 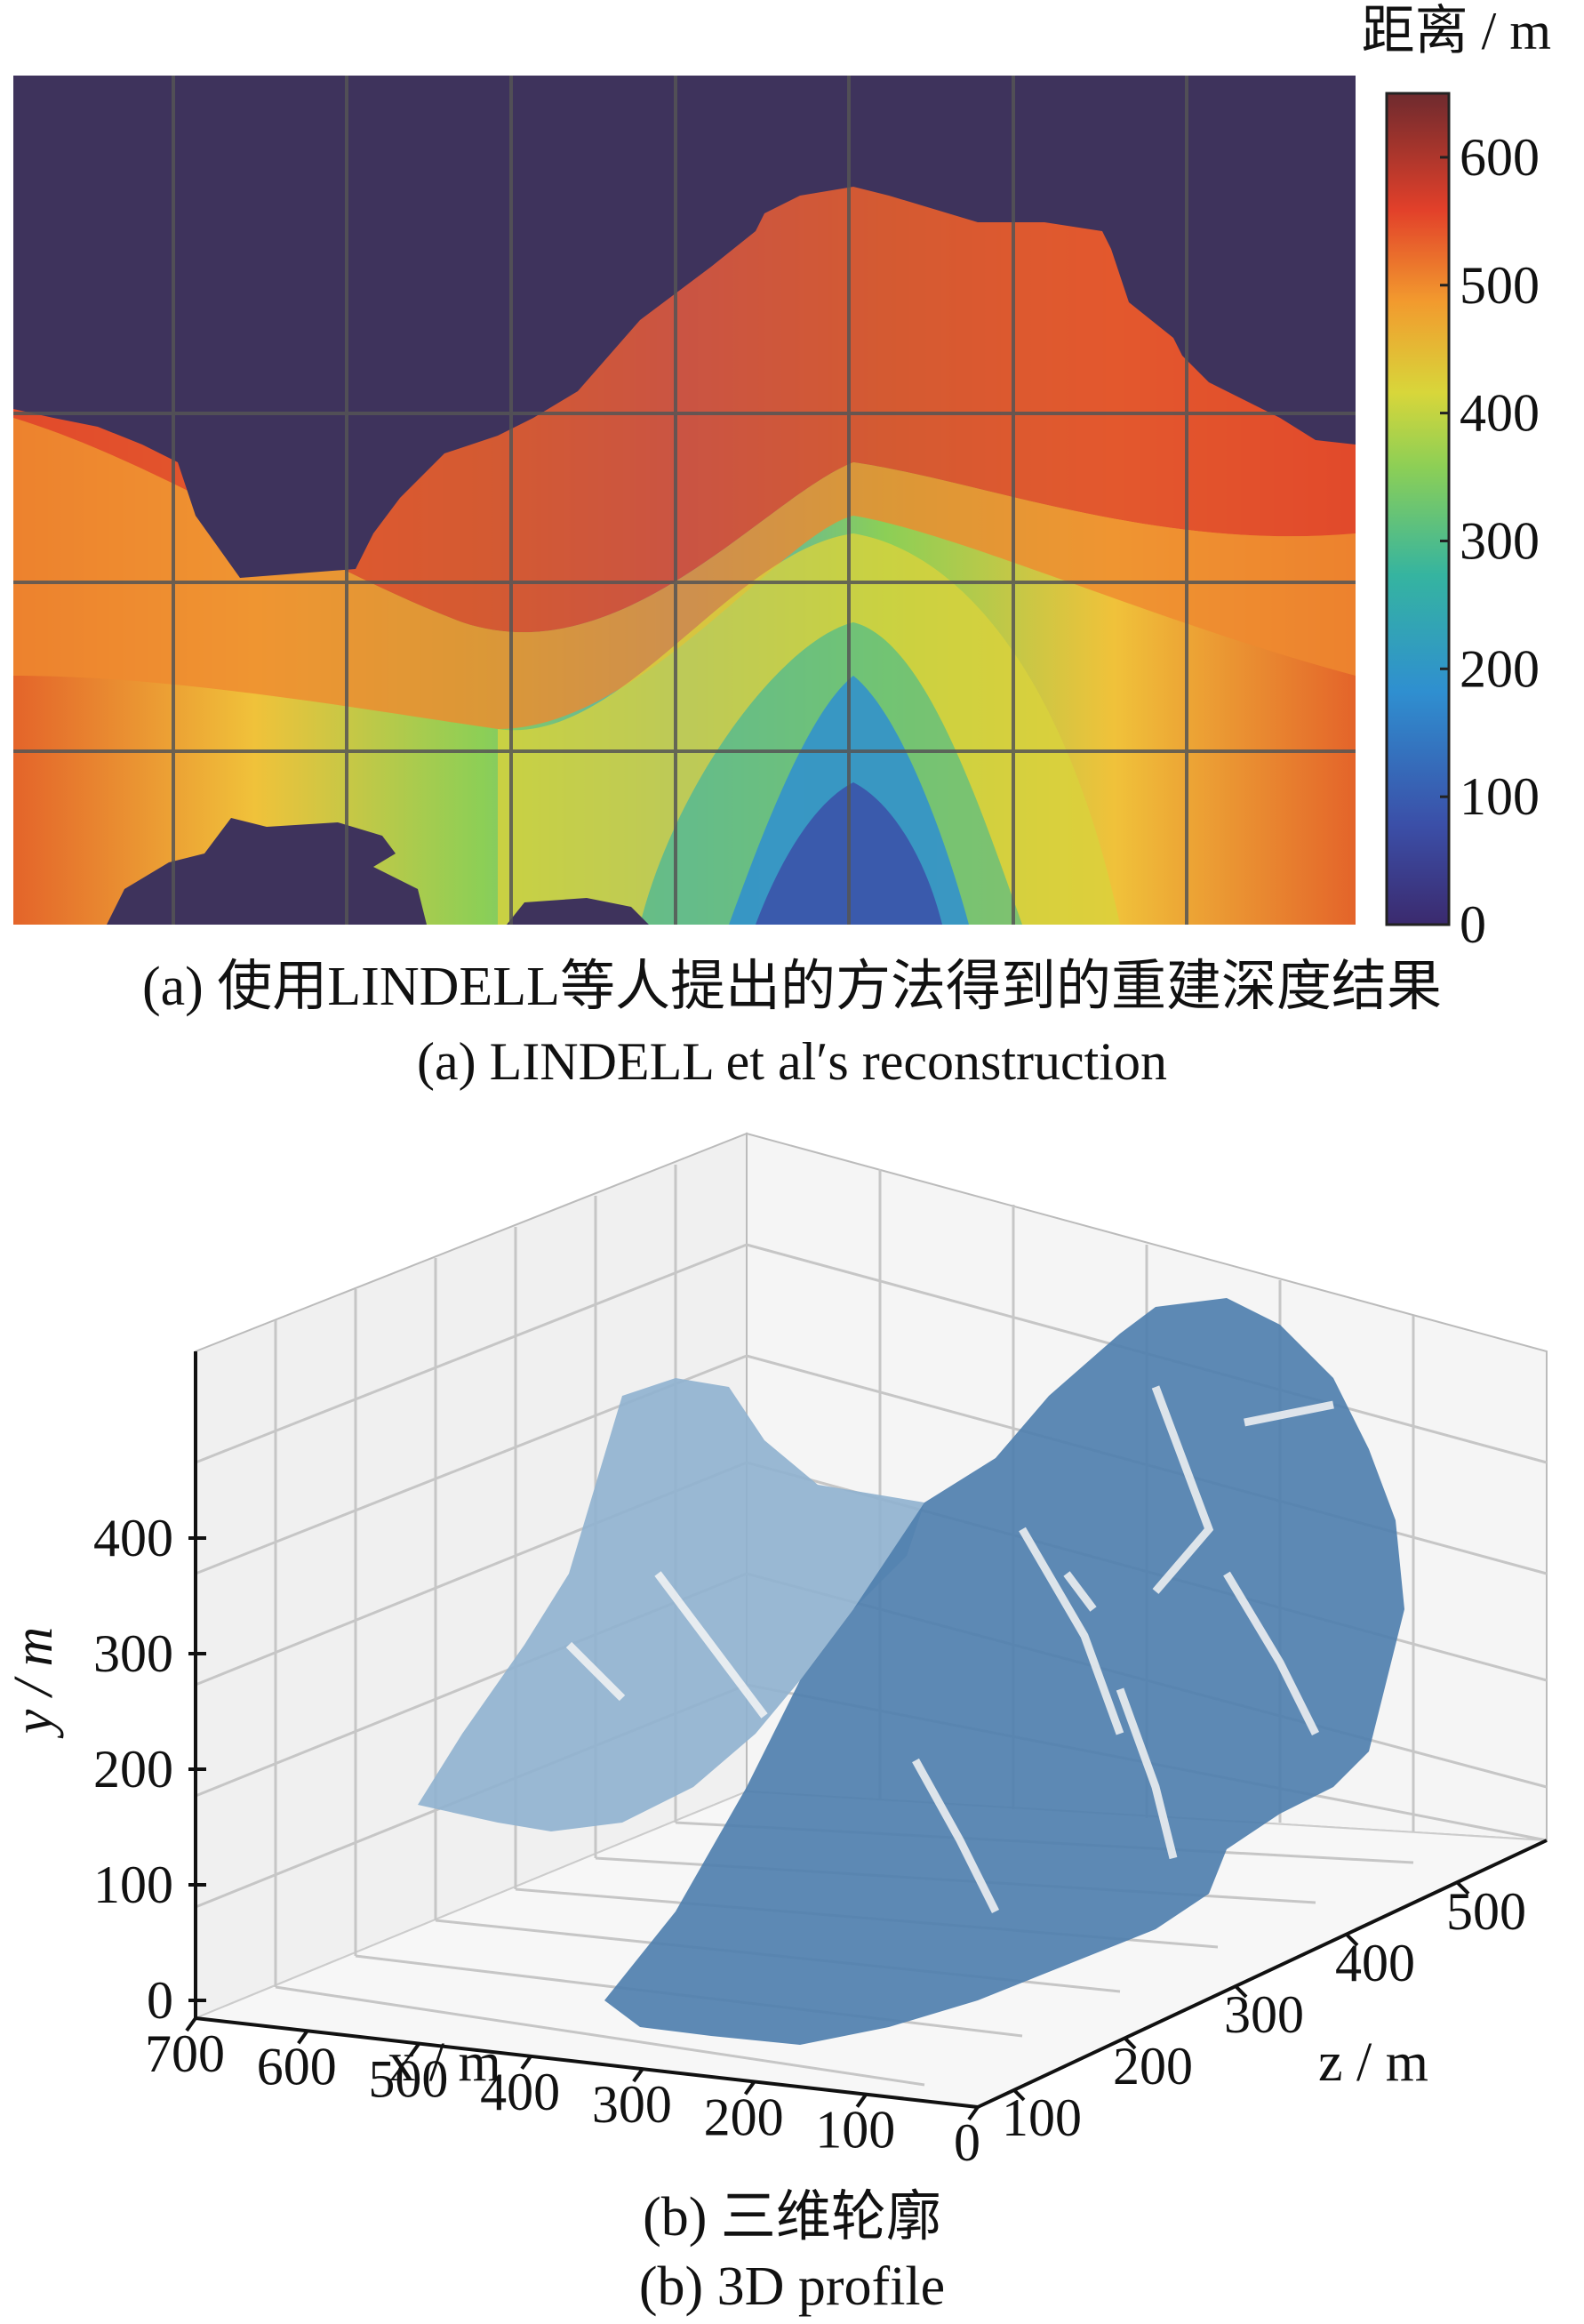 What do you see at coordinates (1500, 668) in the screenshot?
I see `colorbar-tick-label: 200` at bounding box center [1500, 668].